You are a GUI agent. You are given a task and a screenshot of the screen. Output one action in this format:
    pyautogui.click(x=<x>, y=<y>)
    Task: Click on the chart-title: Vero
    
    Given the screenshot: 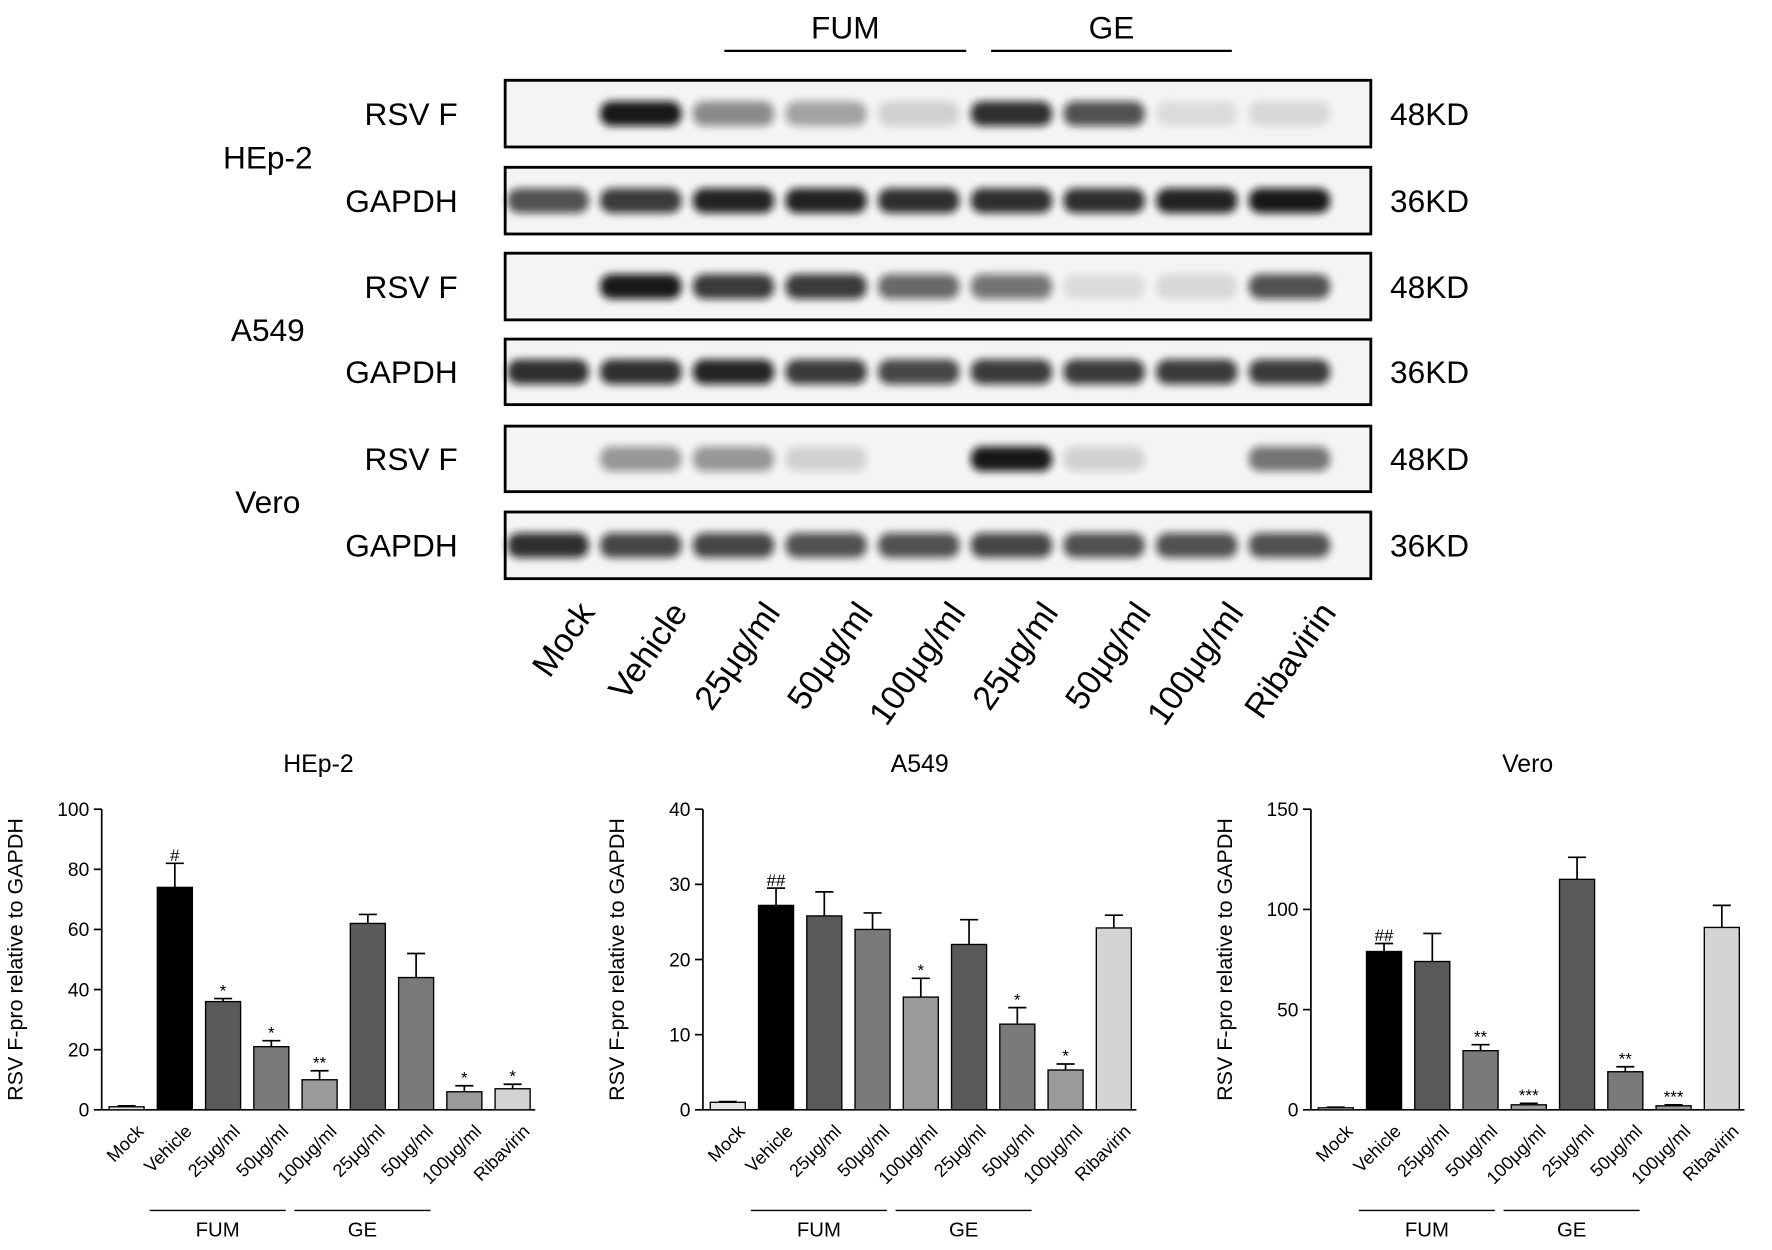 What is the action you would take?
    pyautogui.click(x=1527, y=764)
    